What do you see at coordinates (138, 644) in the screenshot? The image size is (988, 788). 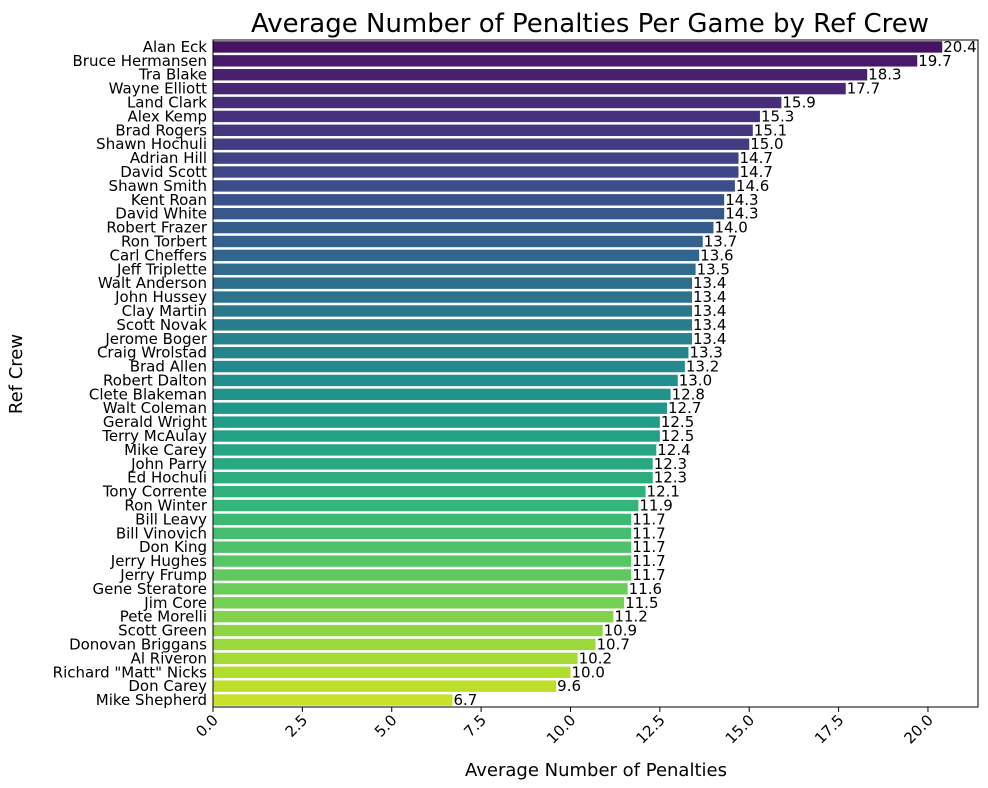 I see `category-label: Donovan Briggans` at bounding box center [138, 644].